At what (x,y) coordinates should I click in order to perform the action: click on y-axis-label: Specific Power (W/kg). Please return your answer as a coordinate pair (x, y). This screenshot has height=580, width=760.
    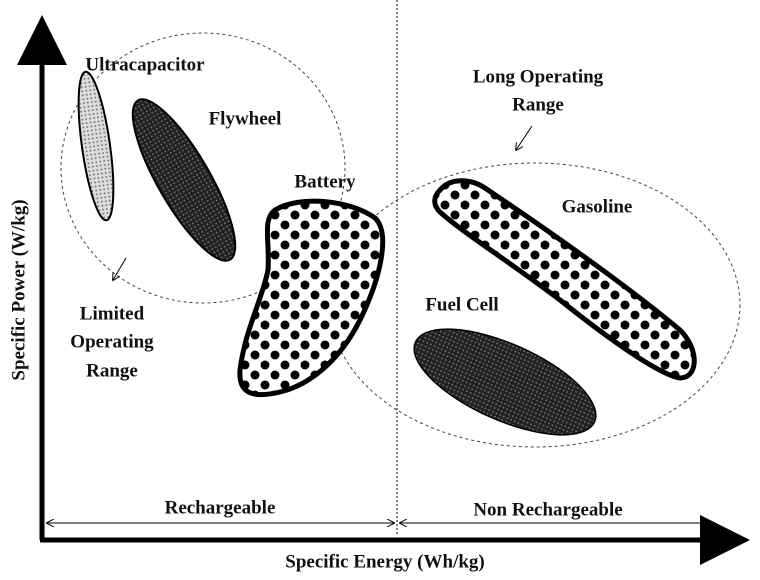
    Looking at the image, I should click on (18, 289).